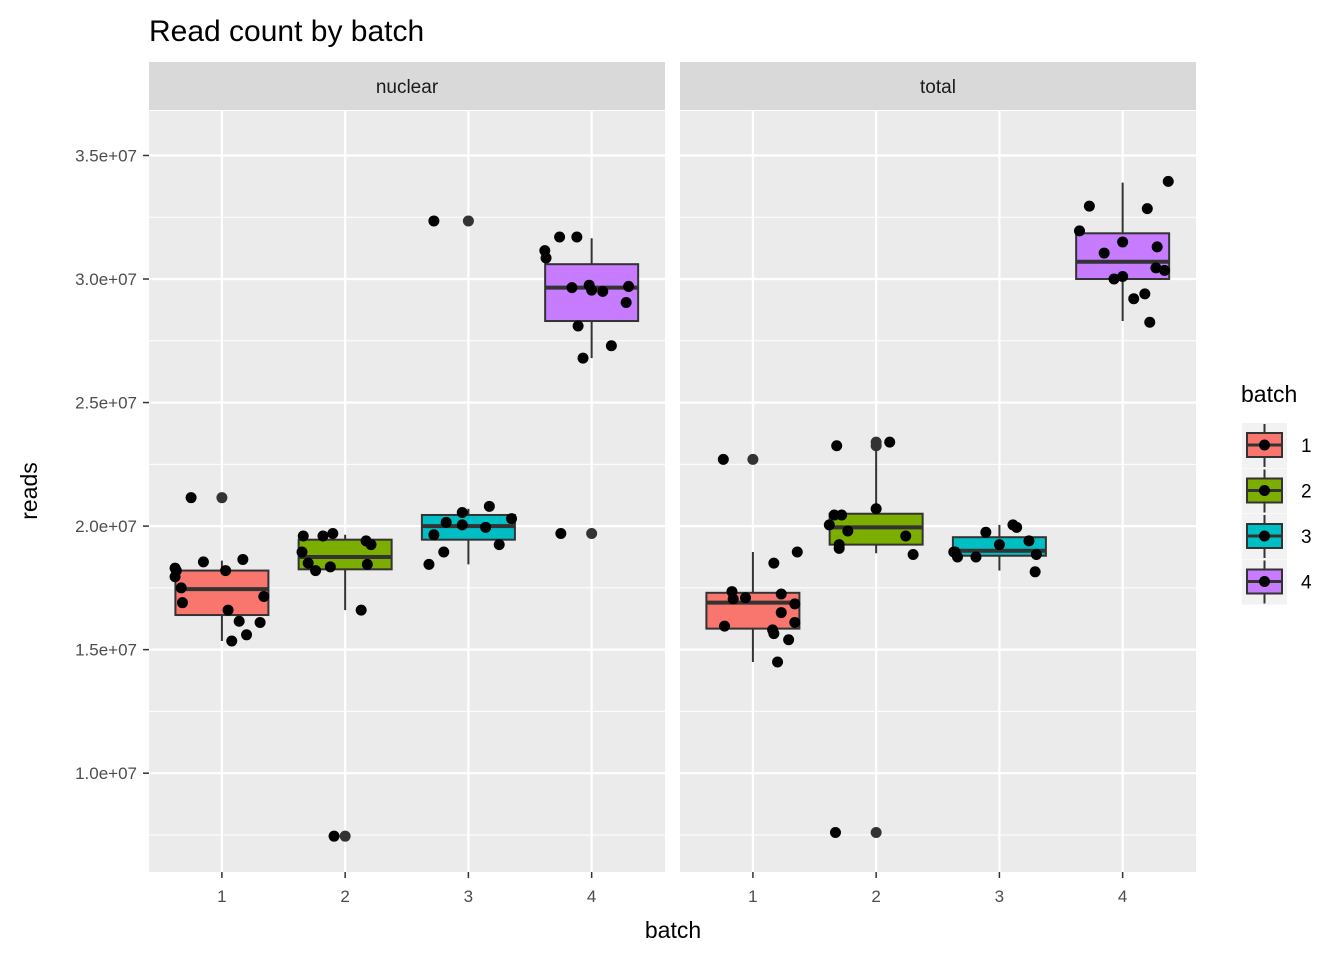  Describe the element at coordinates (1122, 896) in the screenshot. I see `x-tick-label: 4` at that location.